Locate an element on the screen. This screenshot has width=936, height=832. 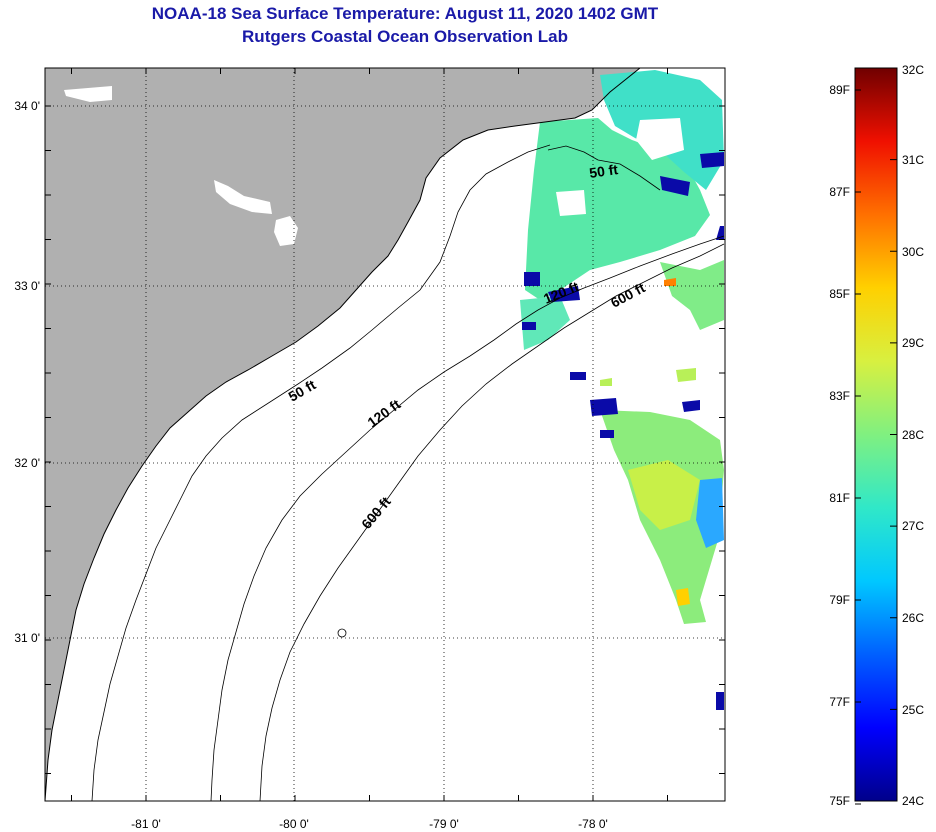
inland-water is located at coordinates (181, 166).